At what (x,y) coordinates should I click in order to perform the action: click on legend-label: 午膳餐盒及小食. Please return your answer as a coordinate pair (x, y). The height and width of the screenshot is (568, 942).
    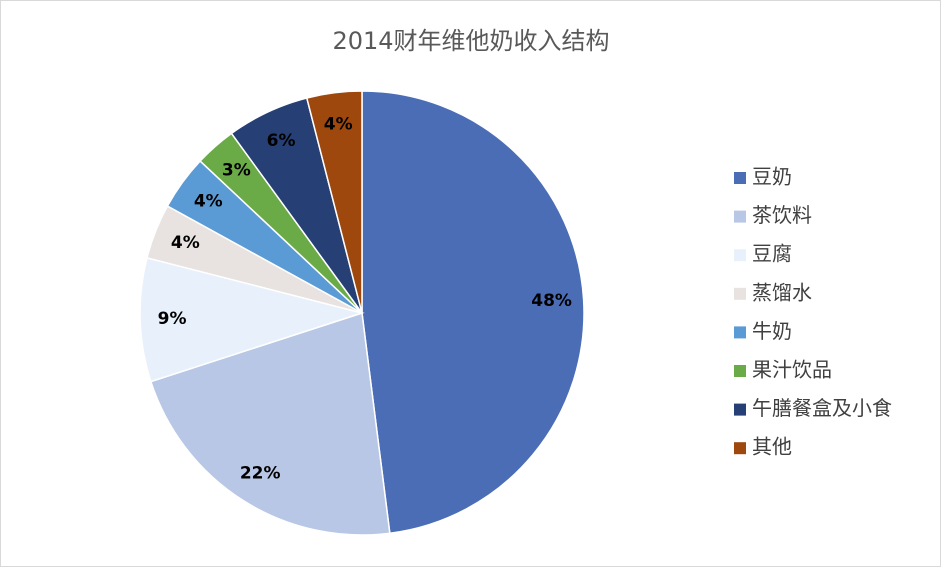
    Looking at the image, I should click on (822, 408).